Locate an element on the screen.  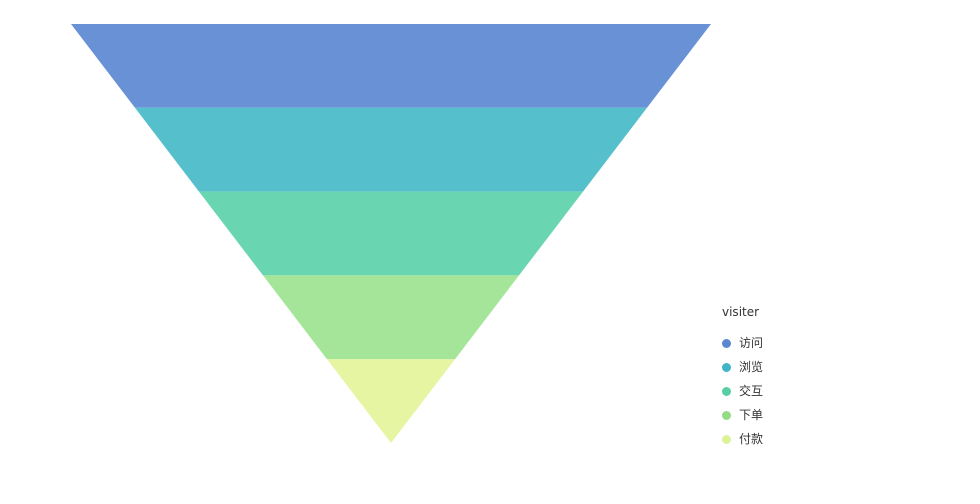
legend-label: 下单 is located at coordinates (751, 415).